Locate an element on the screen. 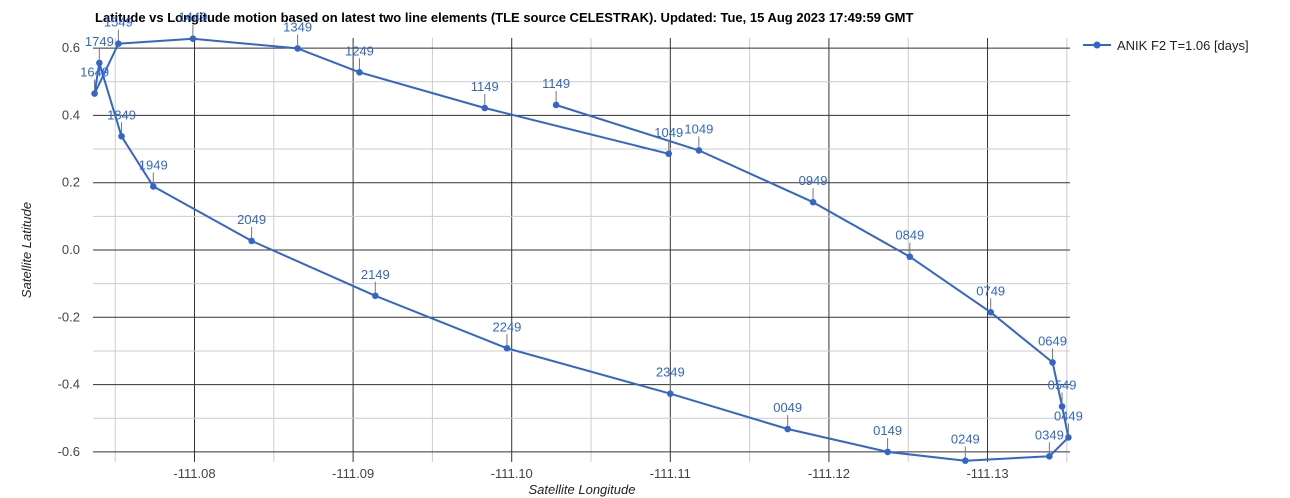 Image resolution: width=1290 pixels, height=498 pixels. data-label: 0349 is located at coordinates (1049, 434).